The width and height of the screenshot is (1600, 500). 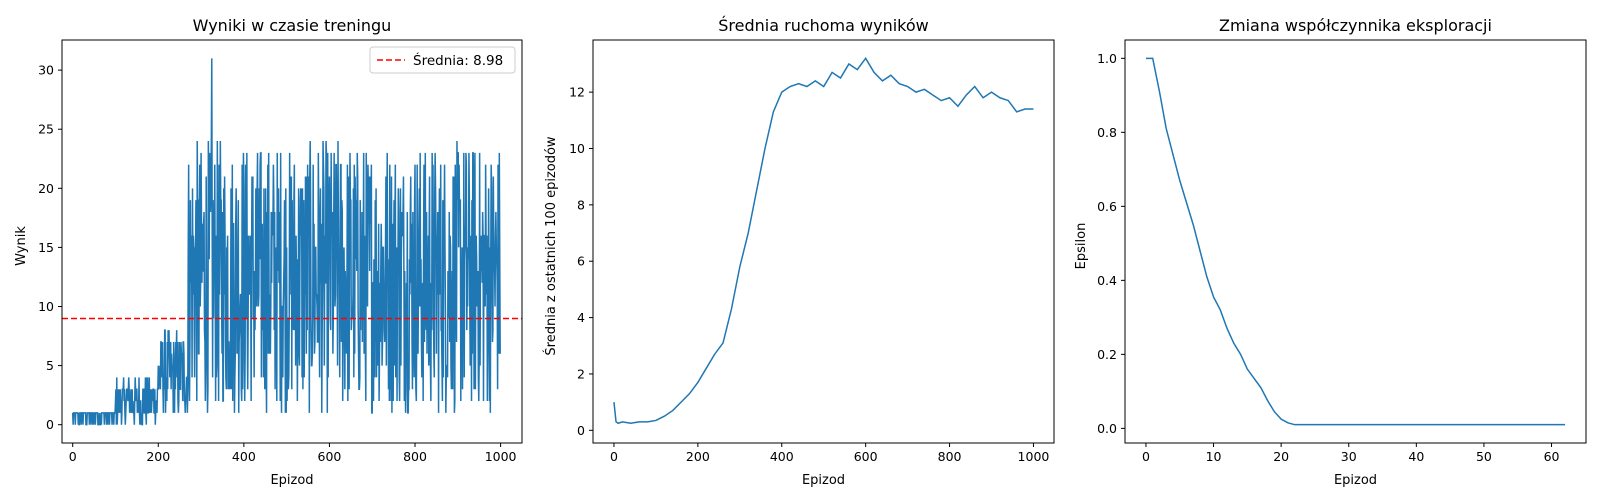 I want to click on y-tick-label: 0.8, so click(x=1107, y=132).